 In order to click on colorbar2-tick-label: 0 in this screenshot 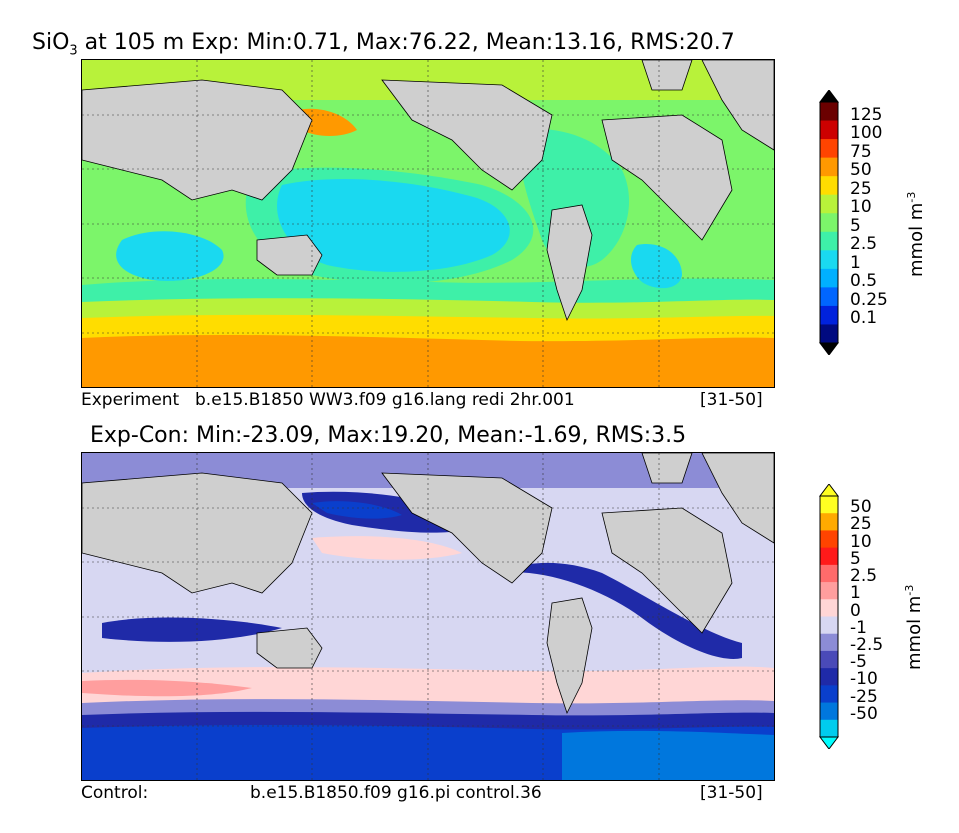, I will do `click(855, 610)`.